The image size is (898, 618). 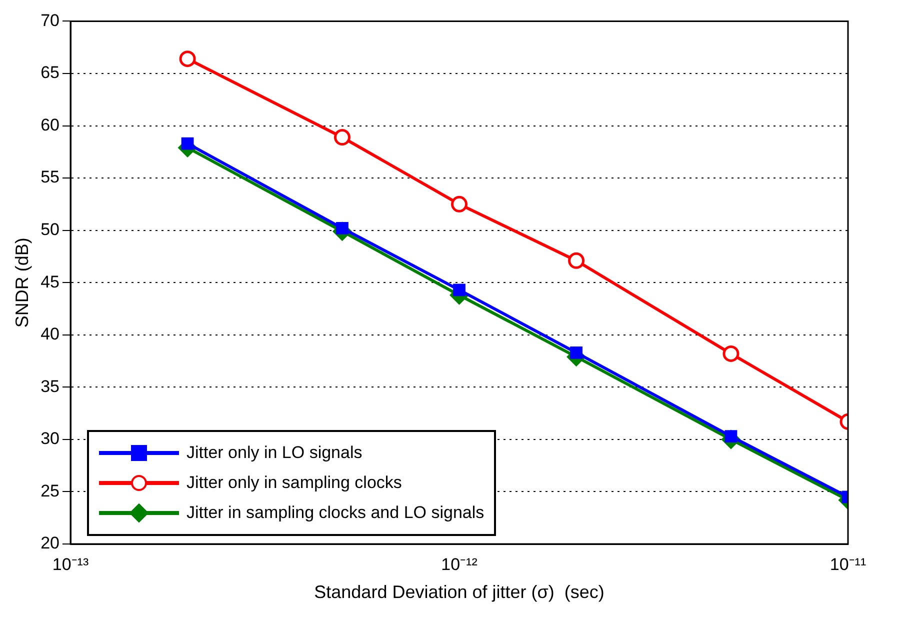 What do you see at coordinates (50, 124) in the screenshot?
I see `y-tick-label: 60` at bounding box center [50, 124].